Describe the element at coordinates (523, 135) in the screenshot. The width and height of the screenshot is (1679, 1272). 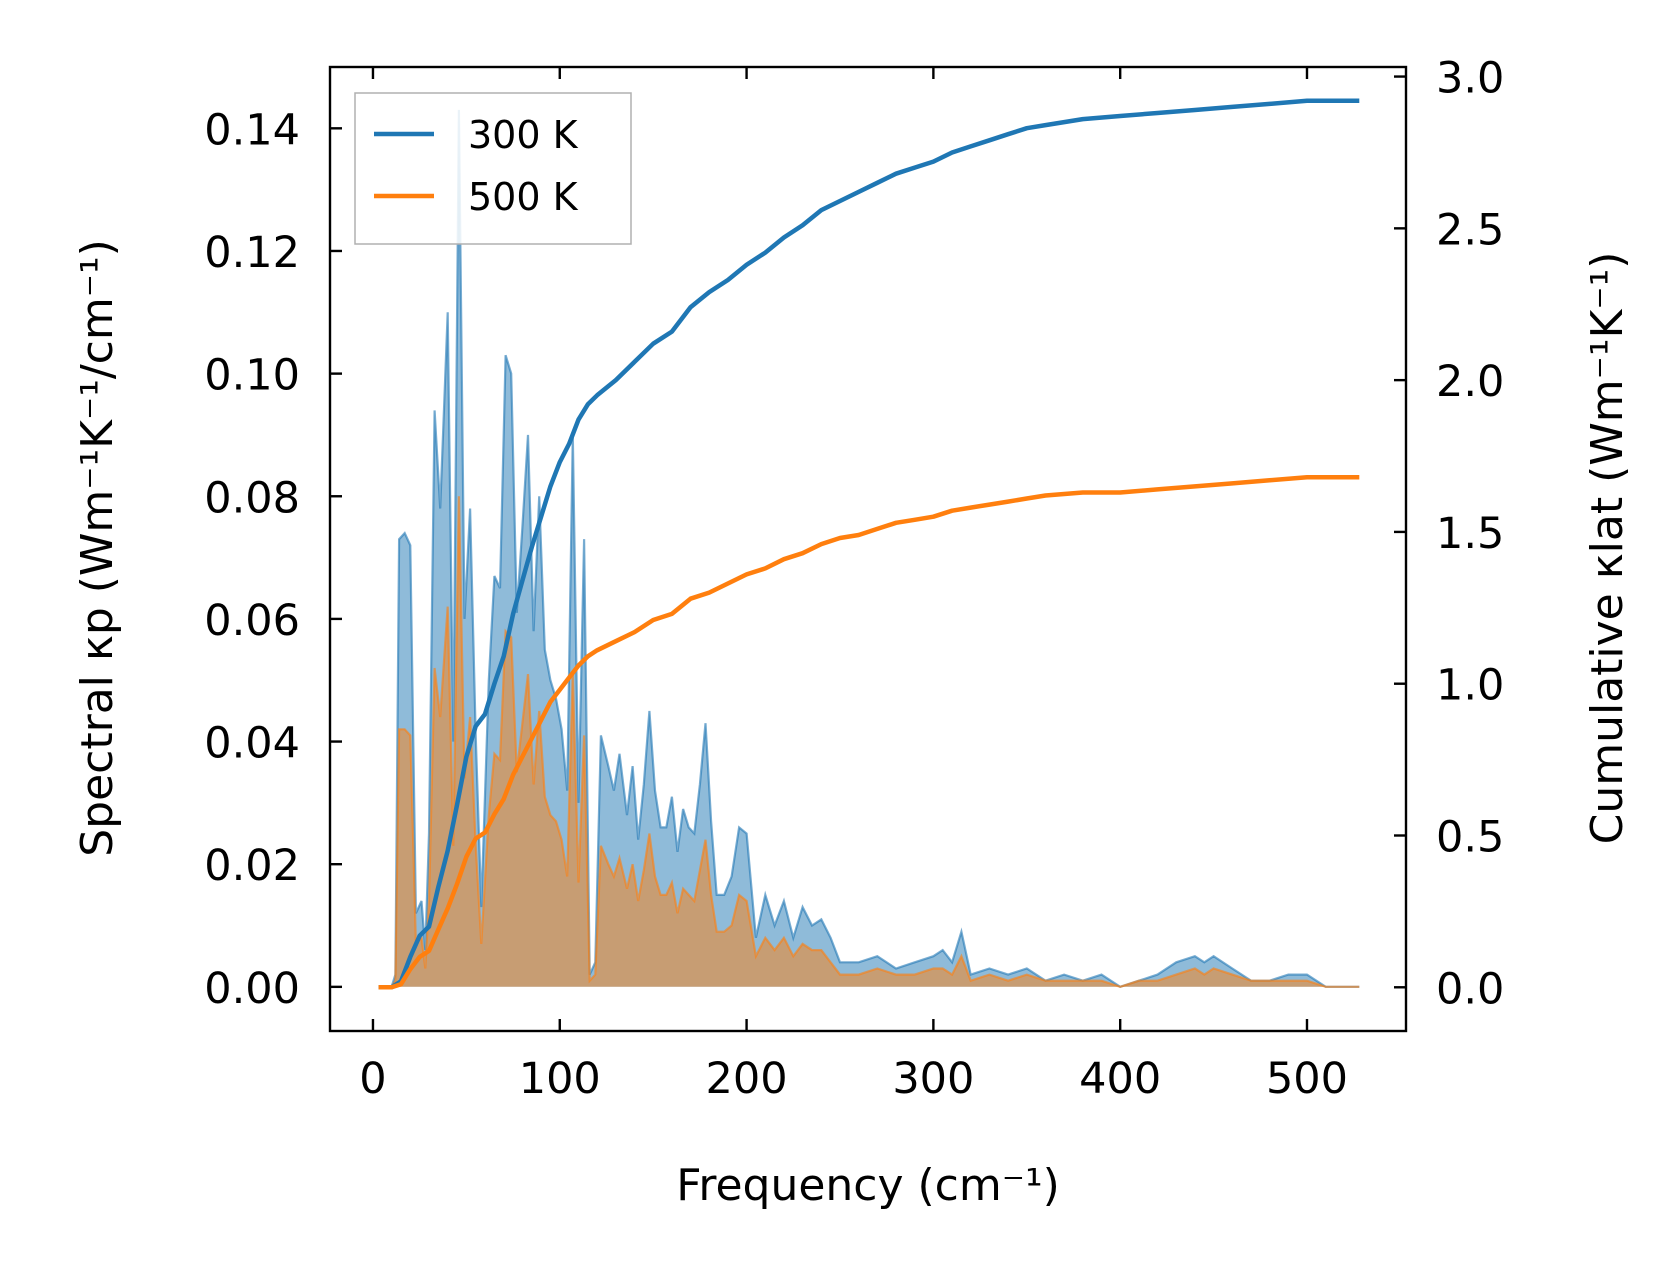
I see `legend-label-300k: 300 K` at that location.